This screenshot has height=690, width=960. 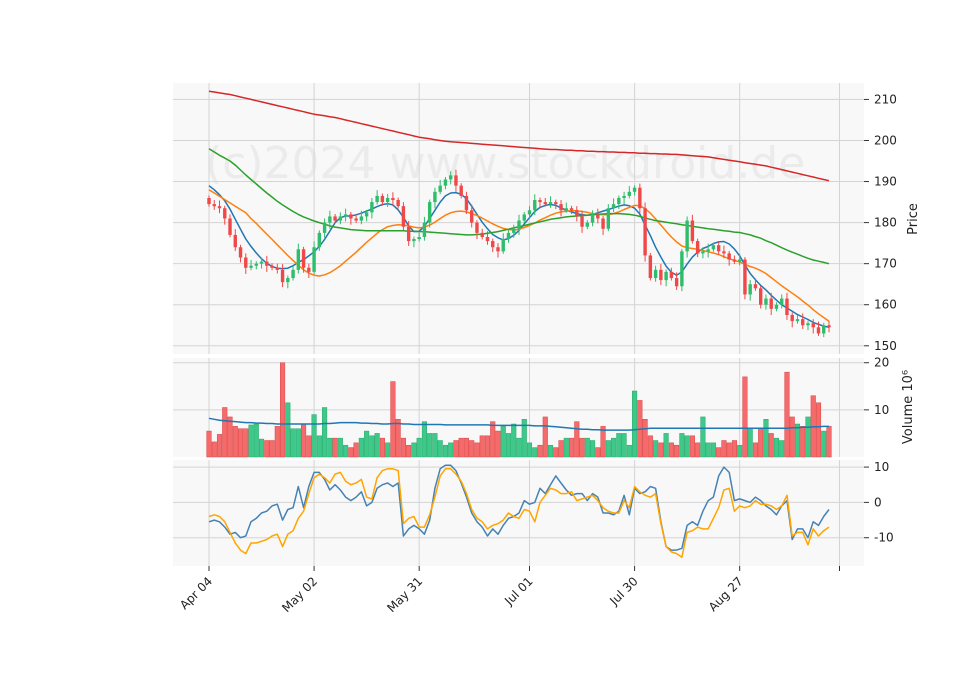 I want to click on volume-average-line, so click(x=518, y=424).